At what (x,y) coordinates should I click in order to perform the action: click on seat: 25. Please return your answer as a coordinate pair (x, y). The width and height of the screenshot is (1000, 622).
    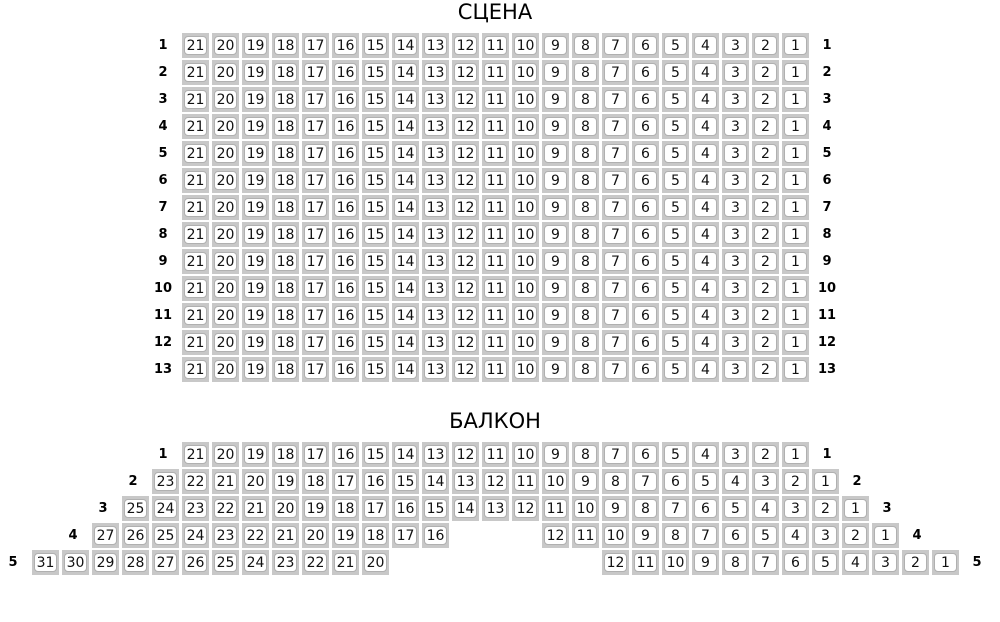
    Looking at the image, I should click on (225, 562).